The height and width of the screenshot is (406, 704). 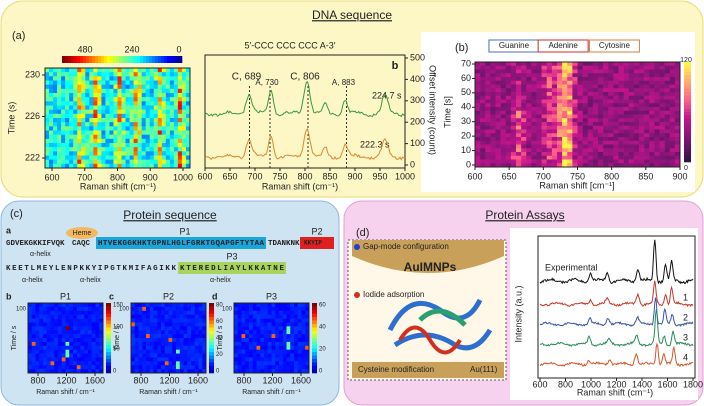 What do you see at coordinates (679, 176) in the screenshot?
I see `tick-label: 900` at bounding box center [679, 176].